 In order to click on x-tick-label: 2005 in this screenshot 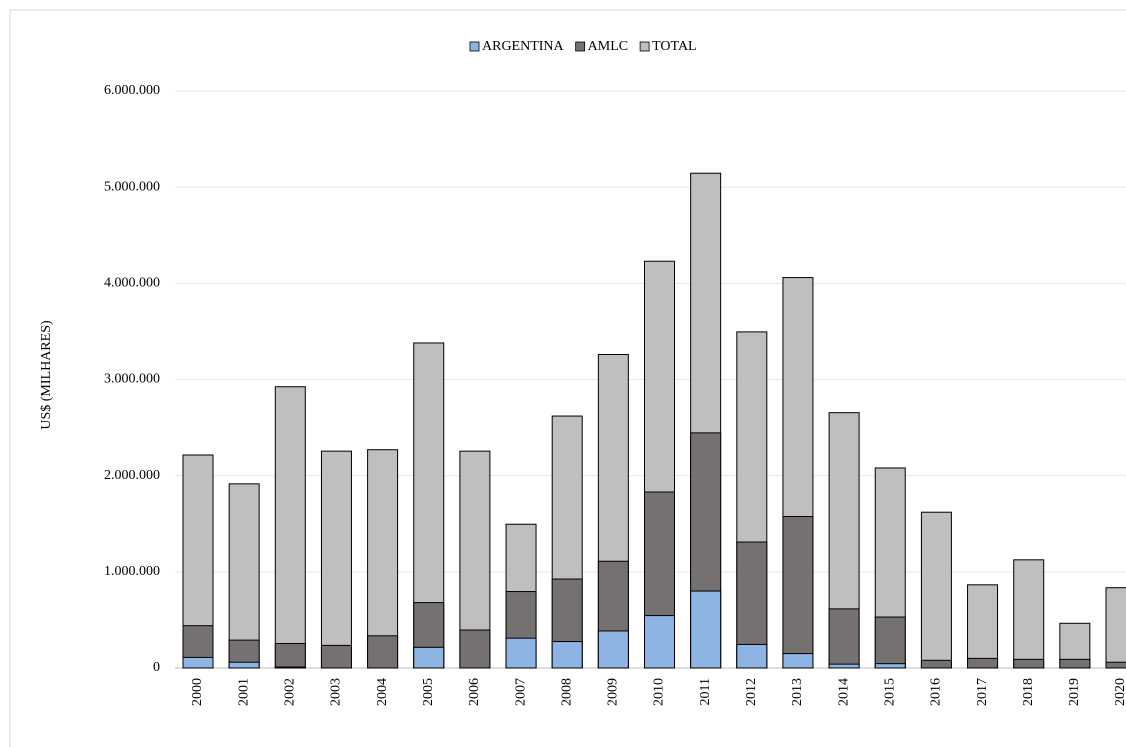, I will do `click(428, 692)`.